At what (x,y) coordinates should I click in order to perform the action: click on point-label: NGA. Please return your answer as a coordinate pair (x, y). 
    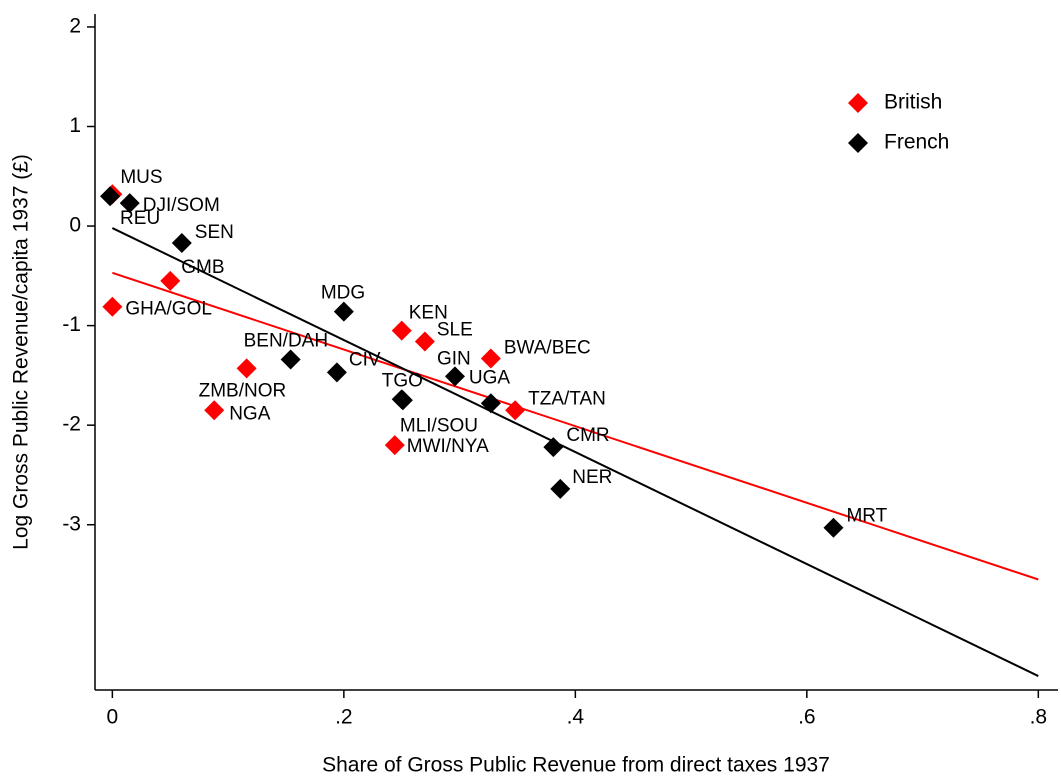
    Looking at the image, I should click on (249, 413).